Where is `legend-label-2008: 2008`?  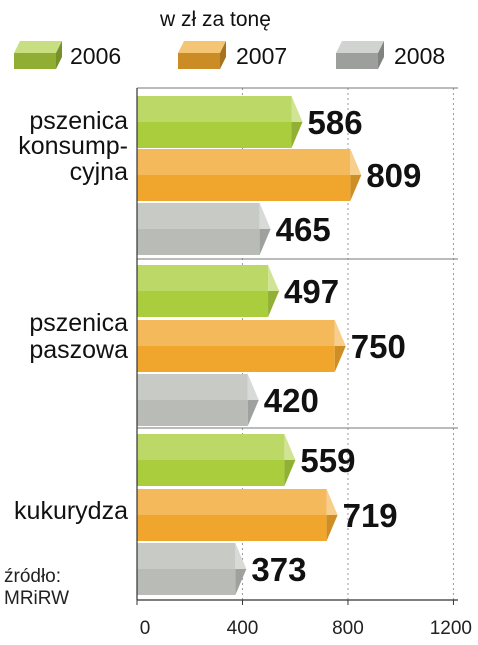
legend-label-2008: 2008 is located at coordinates (419, 56).